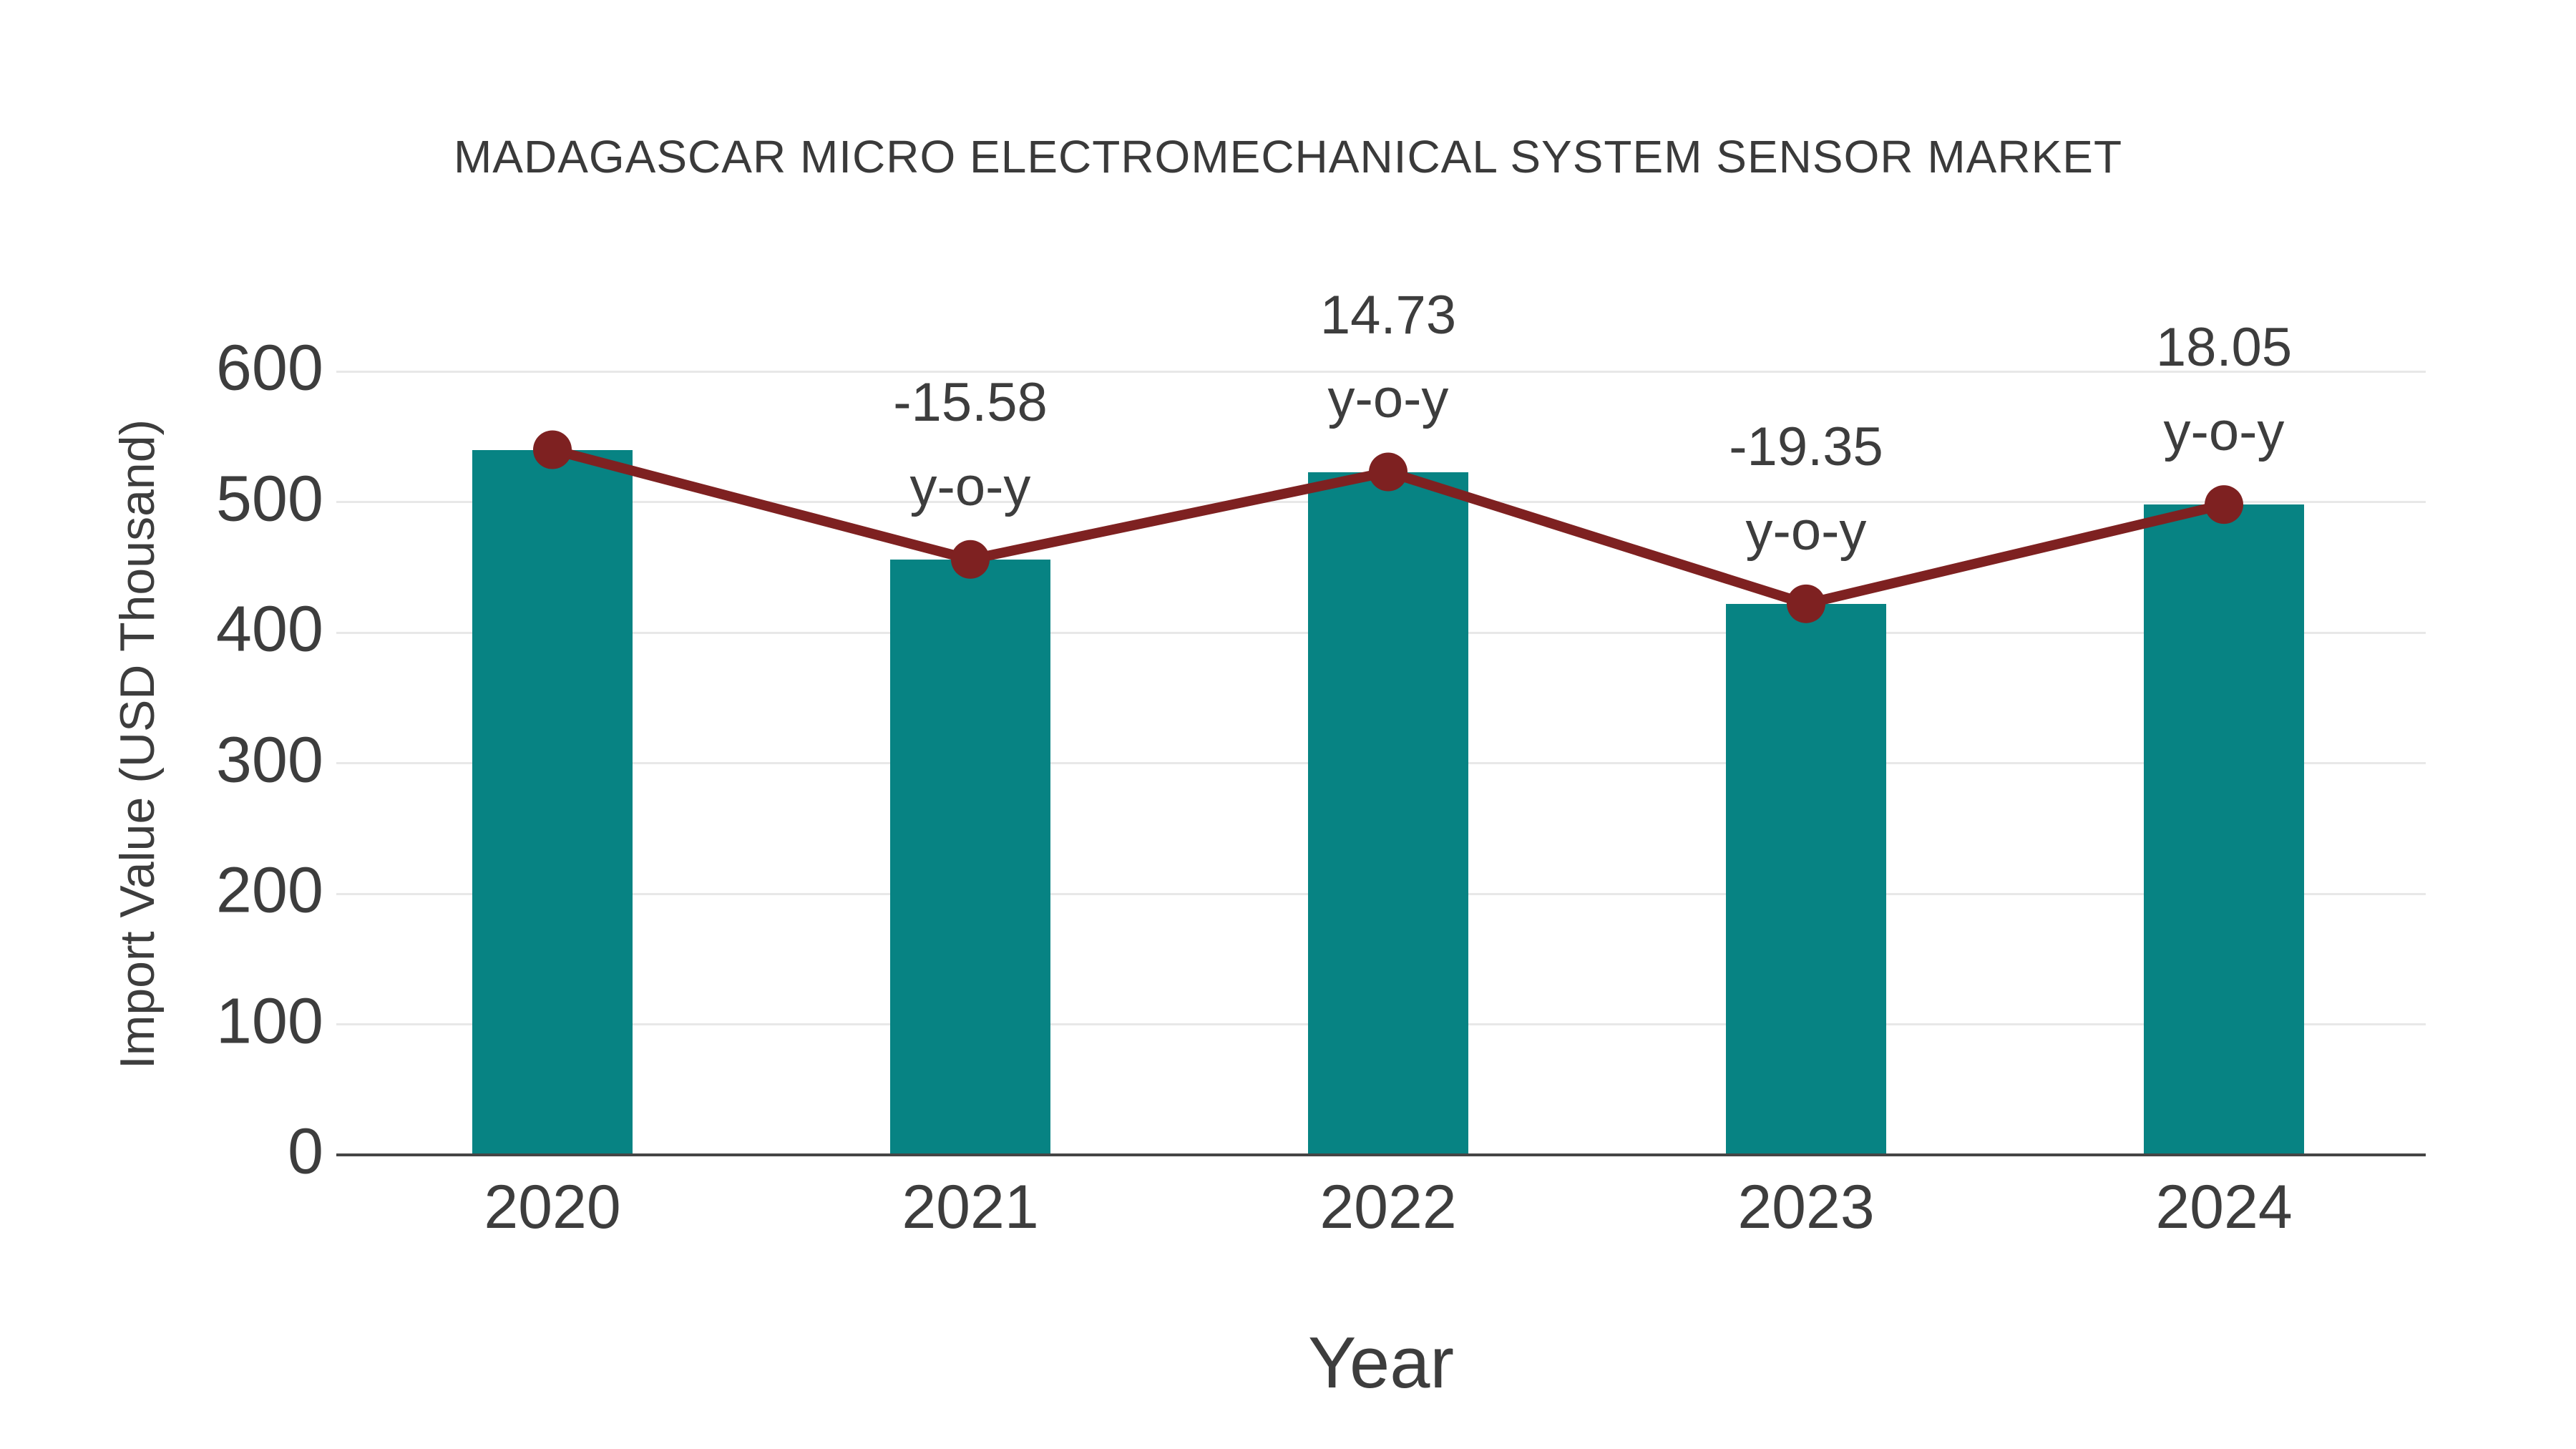 The width and height of the screenshot is (2576, 1449). I want to click on x-tick-label-2022: 2022, so click(1388, 1207).